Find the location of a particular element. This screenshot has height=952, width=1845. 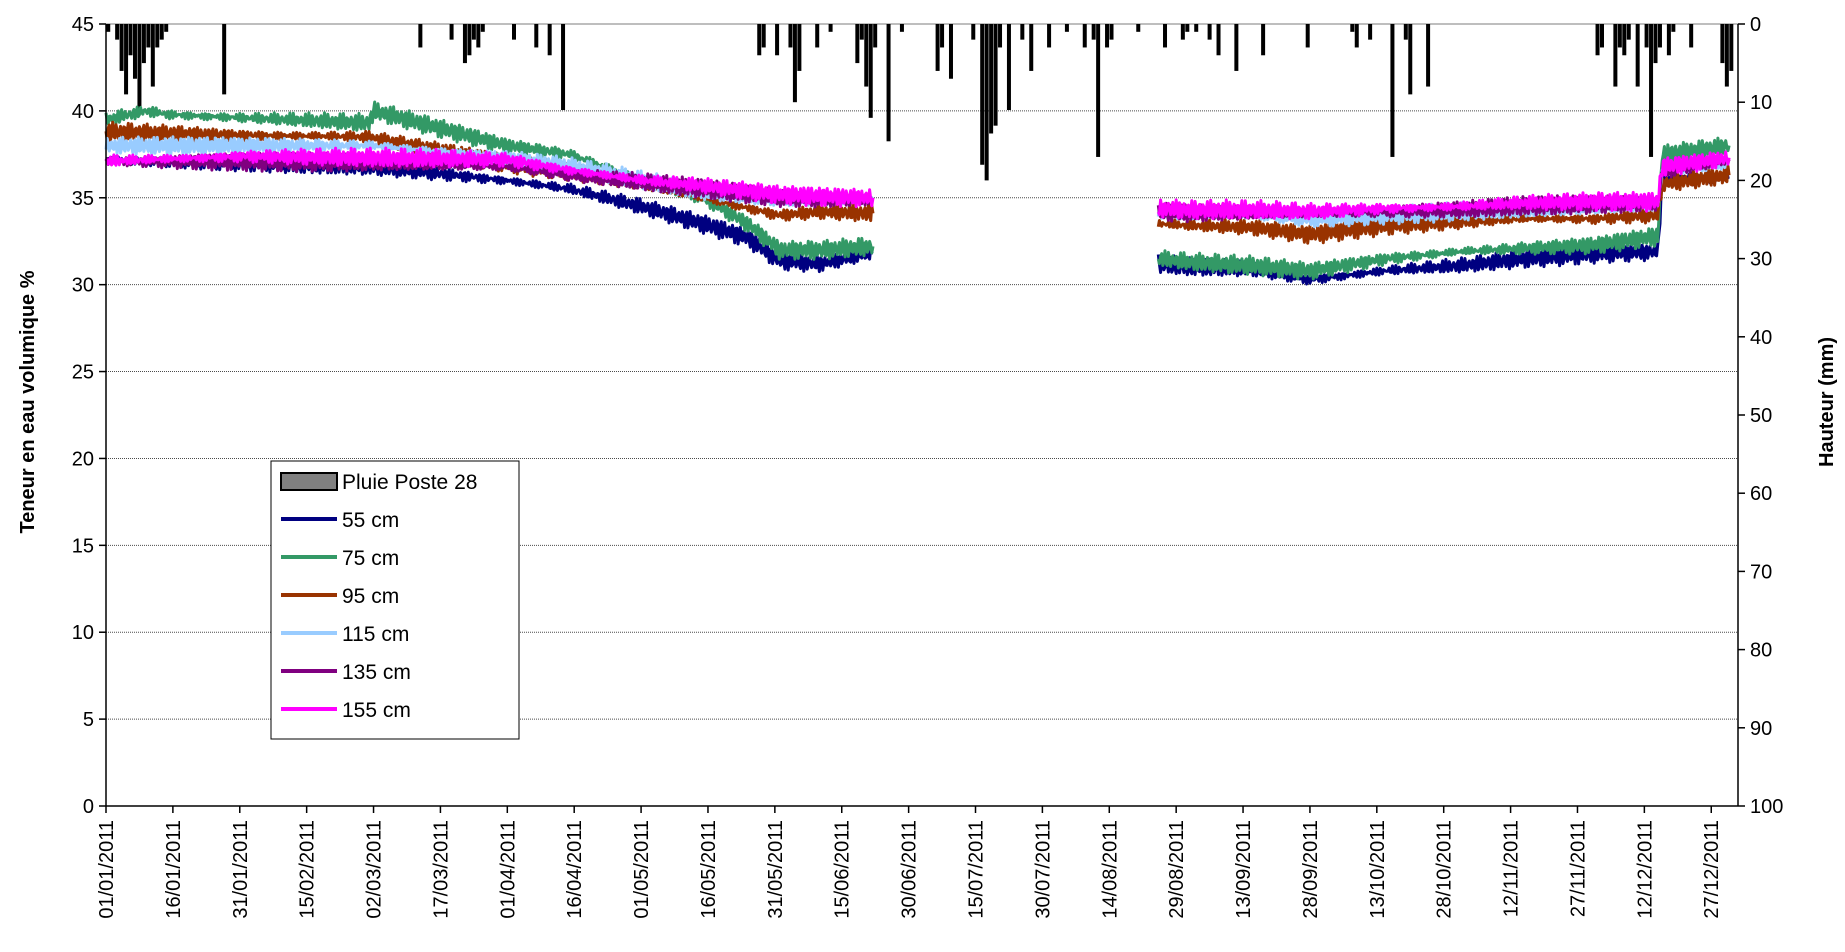

legend-label: 55 cm is located at coordinates (370, 520).